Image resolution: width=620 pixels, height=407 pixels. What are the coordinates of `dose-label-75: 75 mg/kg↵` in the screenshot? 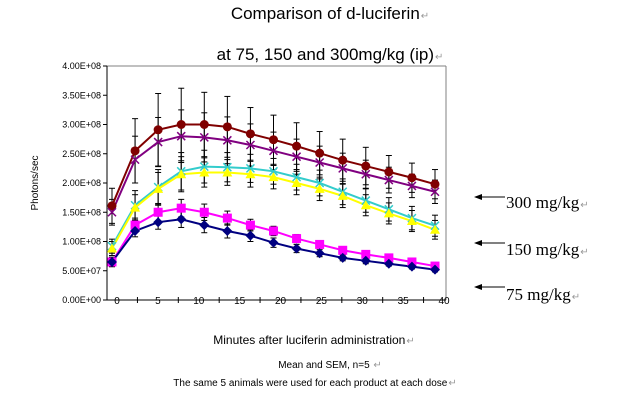 It's located at (543, 295).